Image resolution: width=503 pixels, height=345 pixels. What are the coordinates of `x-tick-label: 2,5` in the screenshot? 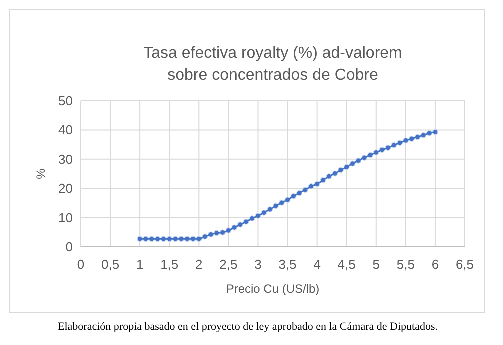 It's located at (229, 264).